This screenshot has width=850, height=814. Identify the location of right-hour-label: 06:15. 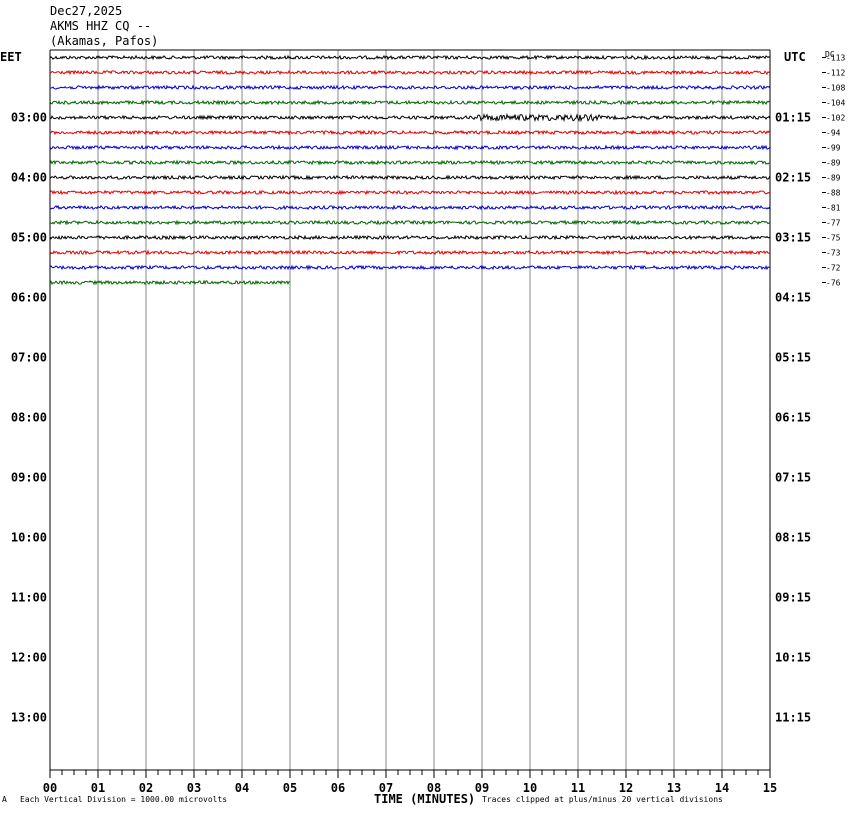
(793, 418).